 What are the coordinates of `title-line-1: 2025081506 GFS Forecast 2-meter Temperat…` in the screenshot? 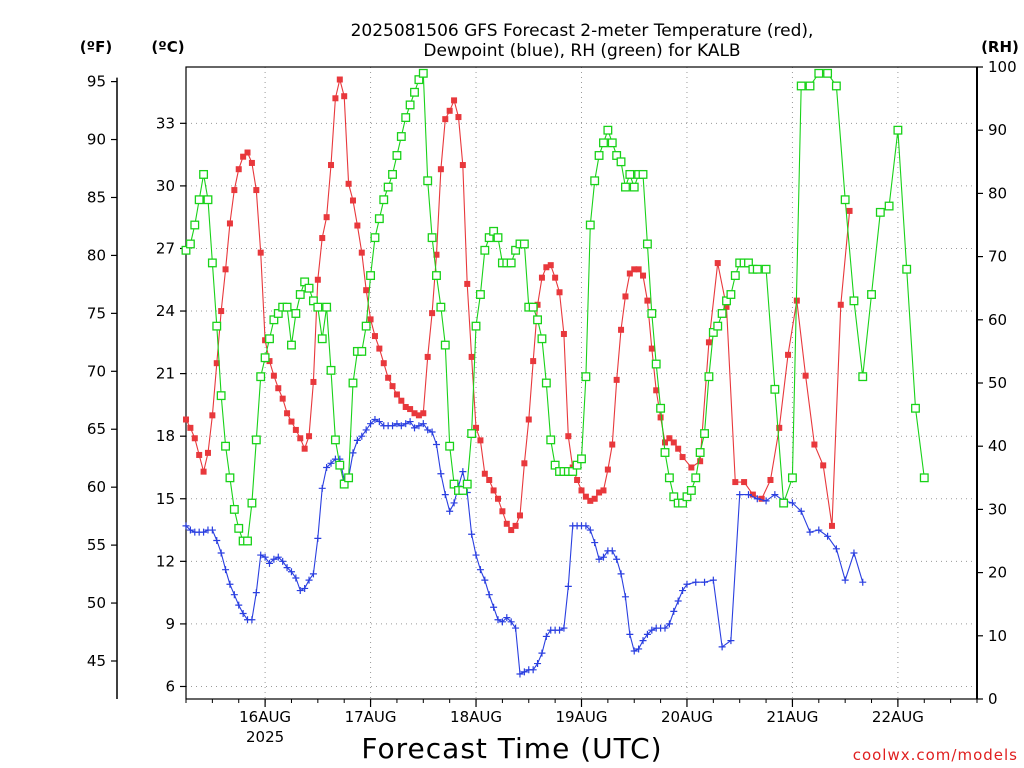 It's located at (582, 31).